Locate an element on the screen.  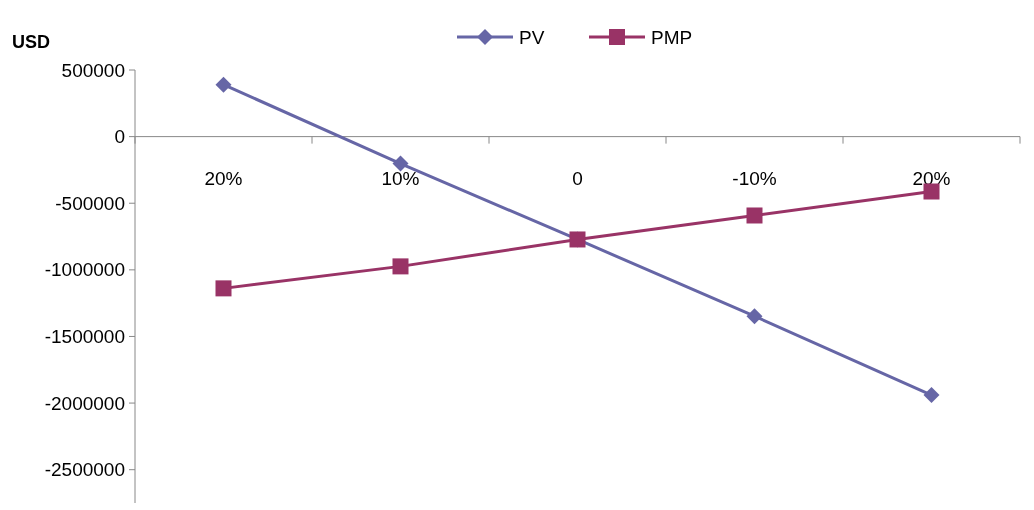
y-tick-label: -1500000 is located at coordinates (84, 337).